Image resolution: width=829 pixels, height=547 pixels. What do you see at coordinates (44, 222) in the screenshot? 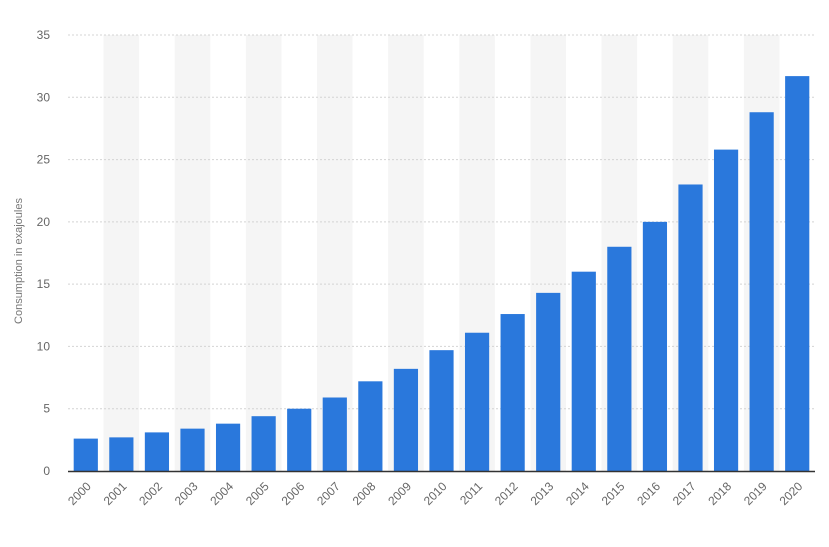
I see `y-tick-label: 20` at bounding box center [44, 222].